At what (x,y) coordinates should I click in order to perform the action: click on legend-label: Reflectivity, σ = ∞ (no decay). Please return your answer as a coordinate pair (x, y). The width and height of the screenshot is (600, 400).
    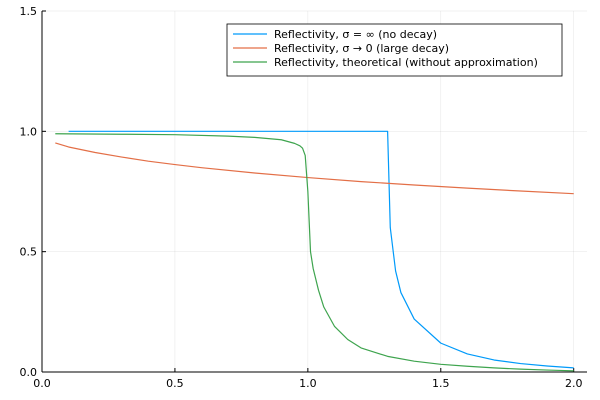
    Looking at the image, I should click on (355, 34).